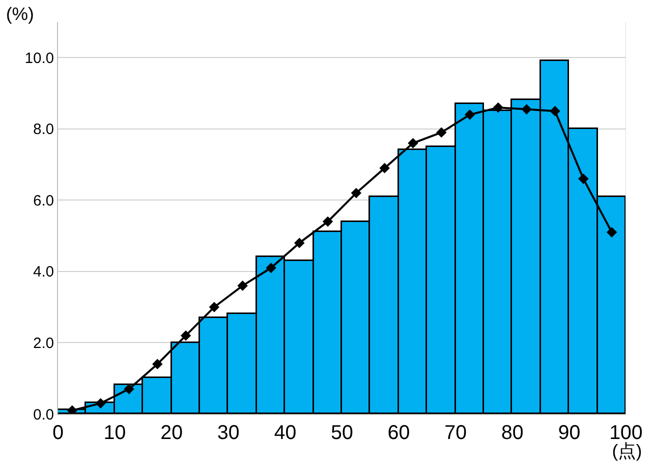 The image size is (648, 464). Describe the element at coordinates (43, 129) in the screenshot. I see `y-tick-label: 8.0` at that location.